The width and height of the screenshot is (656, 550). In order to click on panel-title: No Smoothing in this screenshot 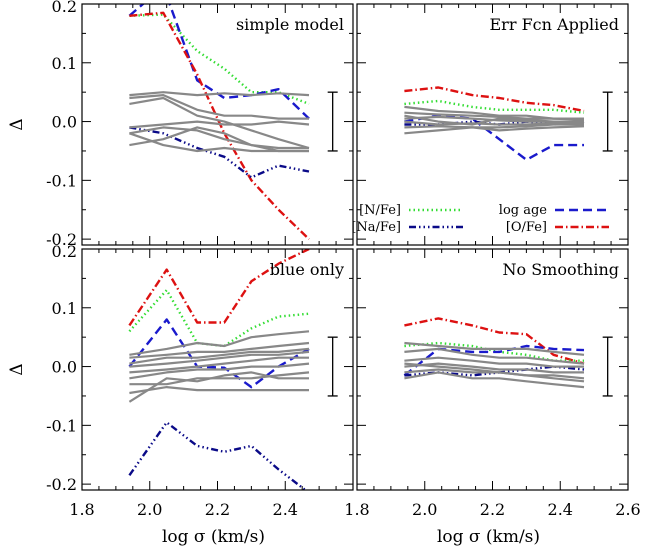, I will do `click(560, 269)`.